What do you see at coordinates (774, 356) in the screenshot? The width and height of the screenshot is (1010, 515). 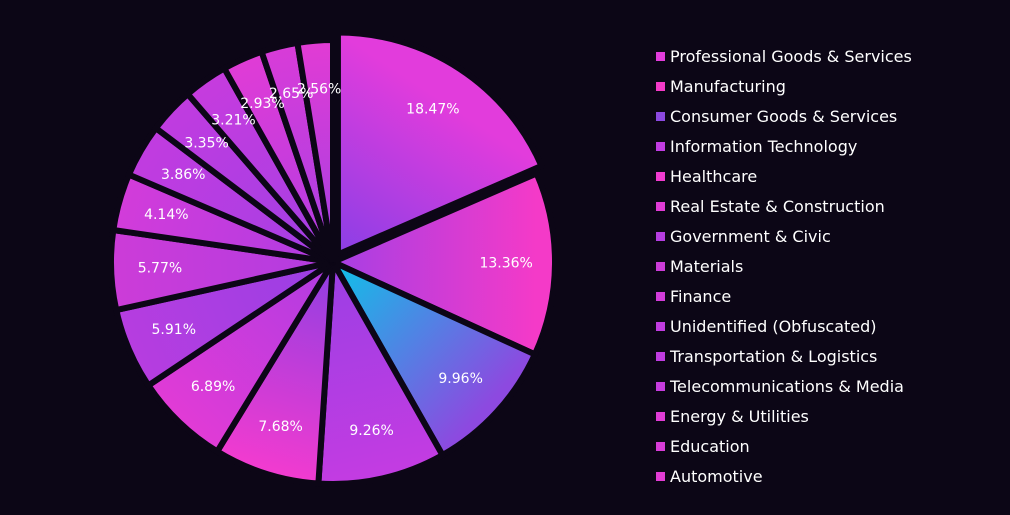 I see `legend-label: Transportation & Logistics` at bounding box center [774, 356].